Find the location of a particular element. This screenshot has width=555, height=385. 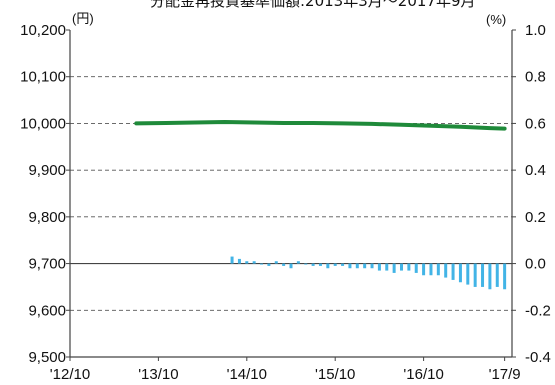

bar-series is located at coordinates (368, 273).